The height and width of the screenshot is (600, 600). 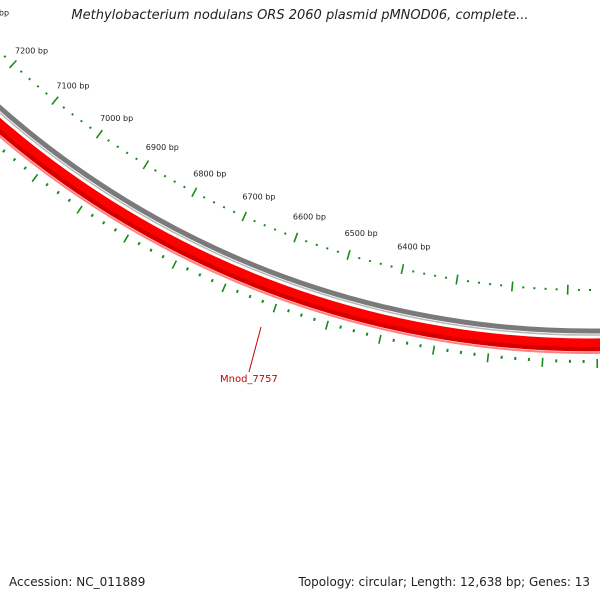 What do you see at coordinates (116, 118) in the screenshot?
I see `scale-label: 7000 bp` at bounding box center [116, 118].